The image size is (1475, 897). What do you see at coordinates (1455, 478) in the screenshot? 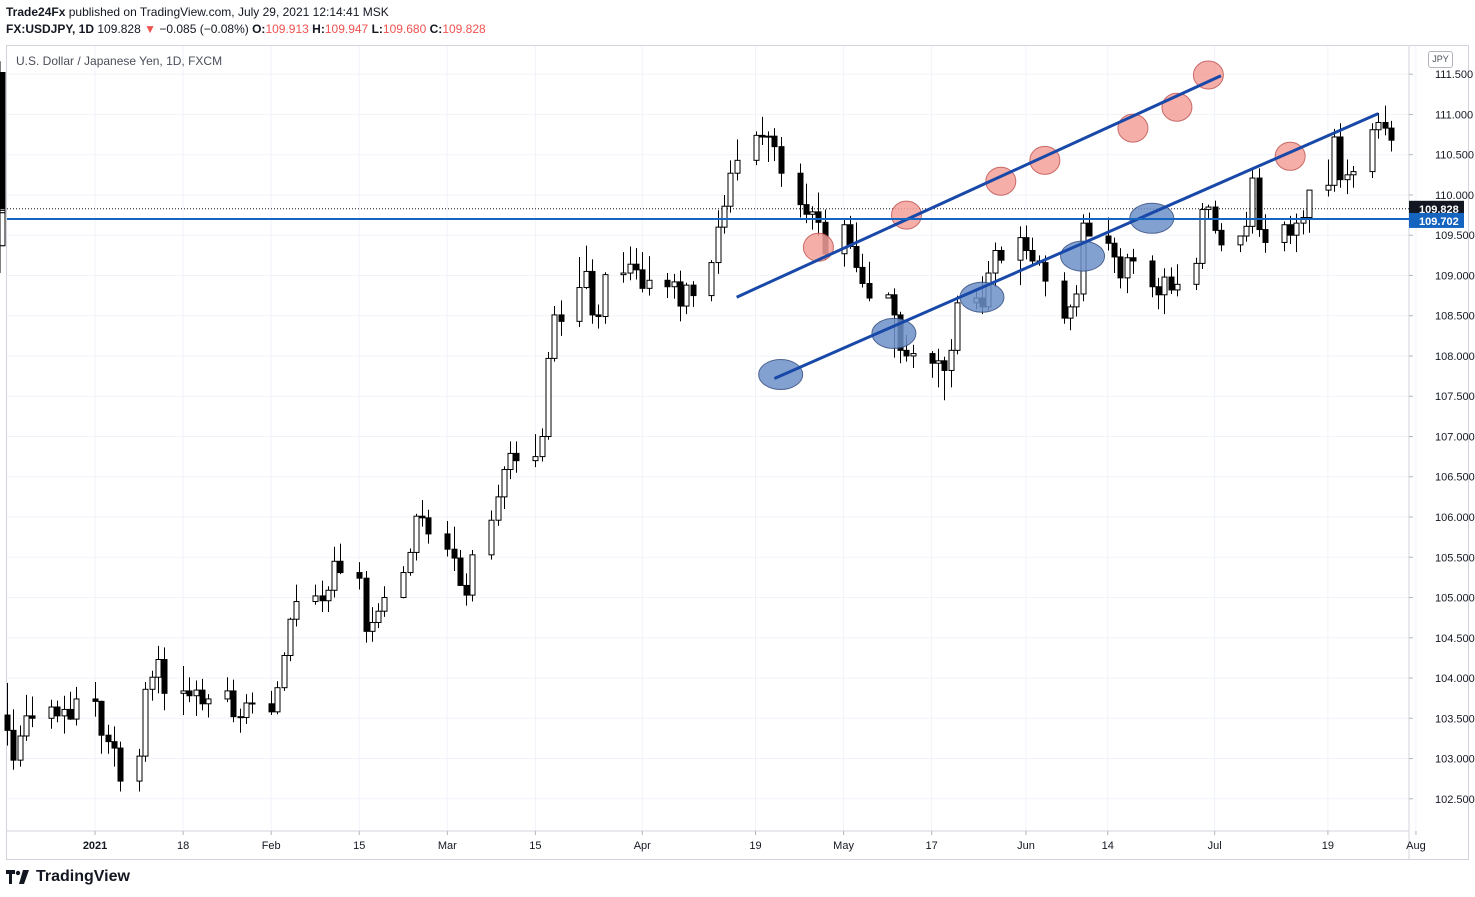
I see `y-tick-label: 106.500` at bounding box center [1455, 478].